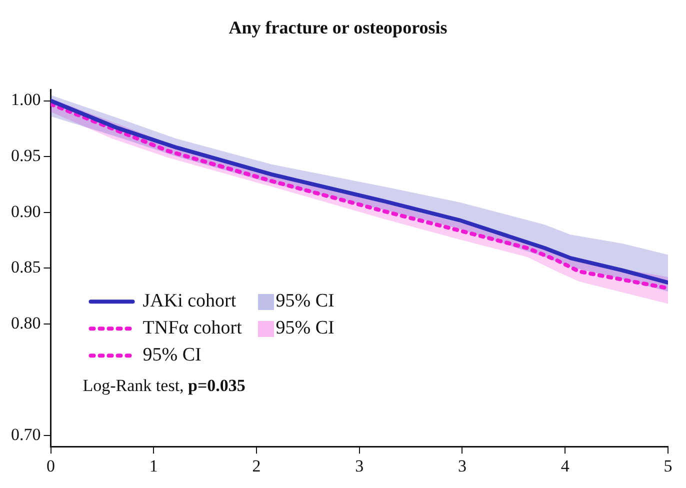  Describe the element at coordinates (338, 27) in the screenshot. I see `chart-title: Any fracture or osteoporosis` at that location.